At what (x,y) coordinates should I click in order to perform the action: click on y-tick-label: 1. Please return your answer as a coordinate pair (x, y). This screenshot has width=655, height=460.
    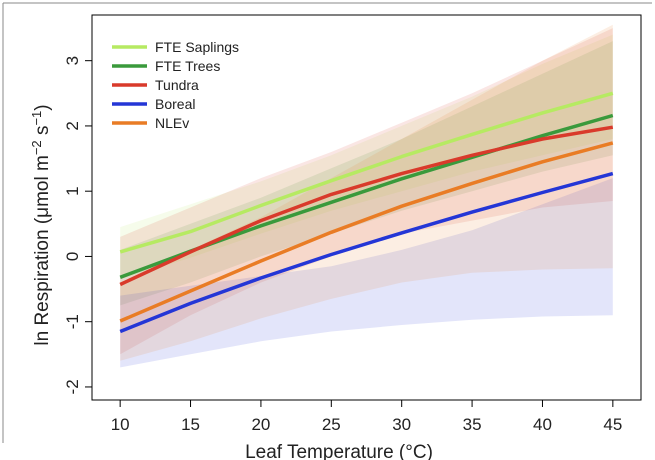
    Looking at the image, I should click on (72, 190).